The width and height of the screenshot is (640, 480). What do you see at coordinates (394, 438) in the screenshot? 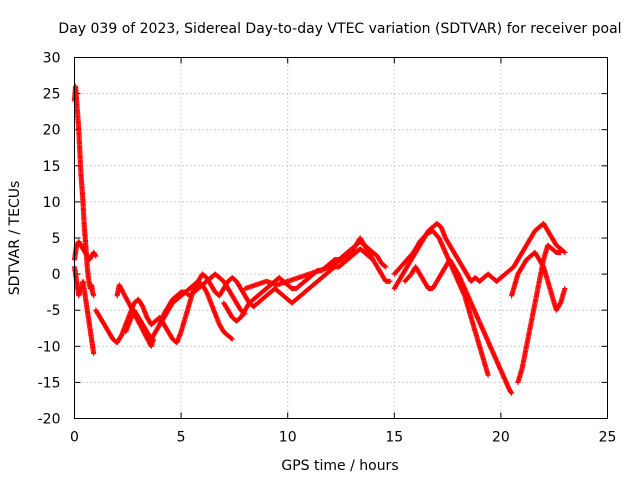
I see `x-tick-label: 15` at bounding box center [394, 438].